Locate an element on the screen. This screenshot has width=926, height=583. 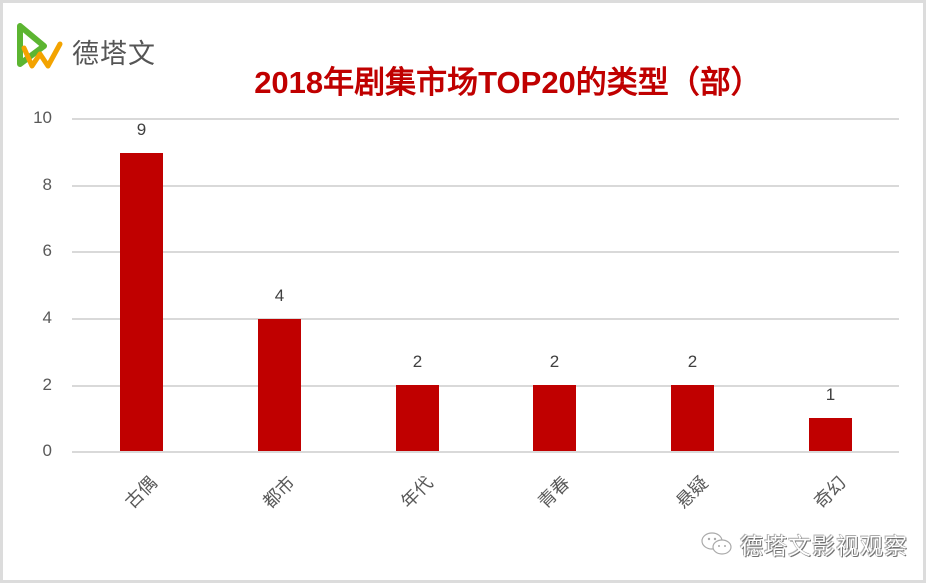
data-label-dushi: 4 is located at coordinates (279, 295).